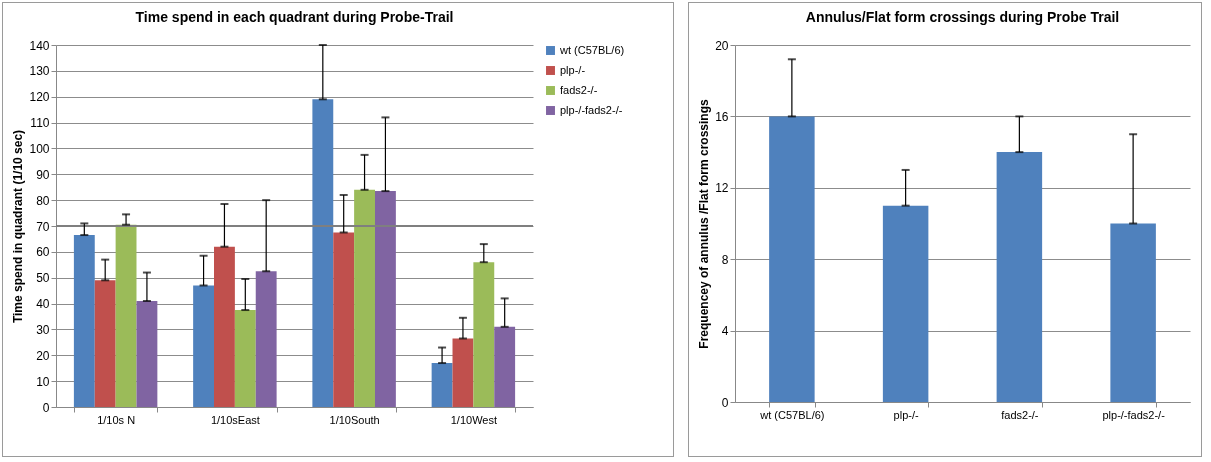  I want to click on y-tick-label: 8, so click(725, 259).